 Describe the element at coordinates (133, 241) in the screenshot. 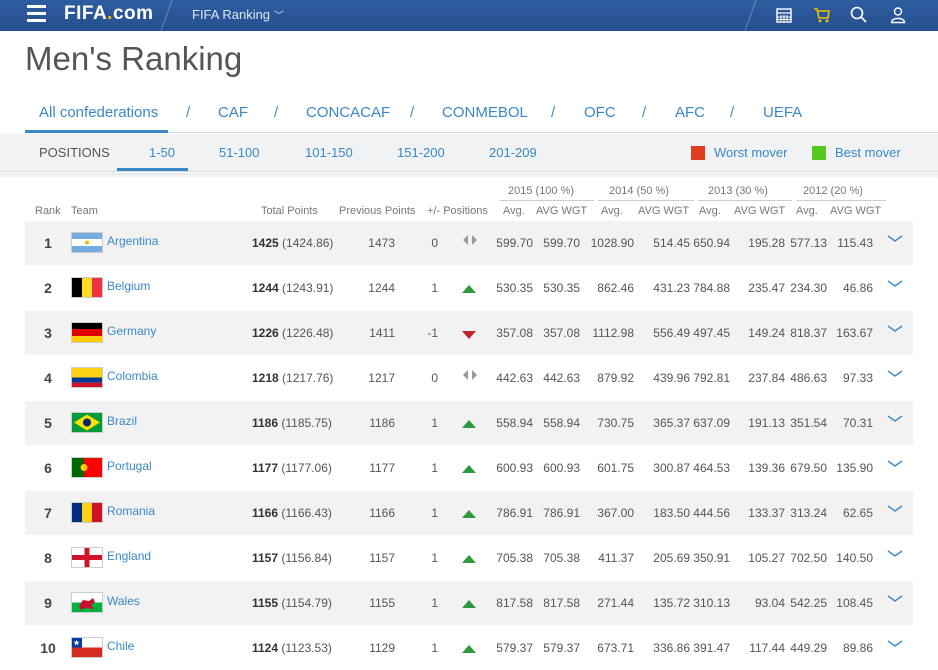

I see `team-link: Argentina` at that location.